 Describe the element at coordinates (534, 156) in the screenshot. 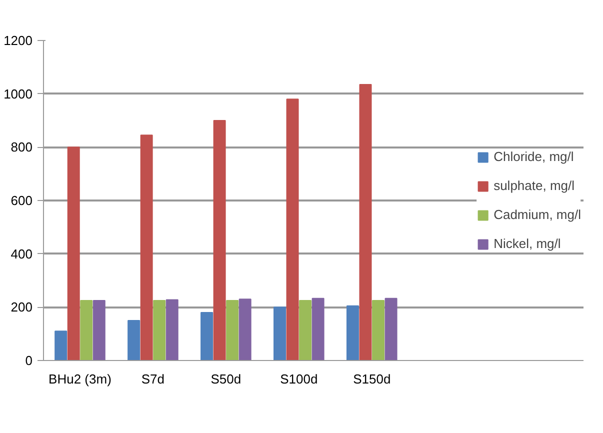

I see `legend-label: Chloride, mg/l` at that location.